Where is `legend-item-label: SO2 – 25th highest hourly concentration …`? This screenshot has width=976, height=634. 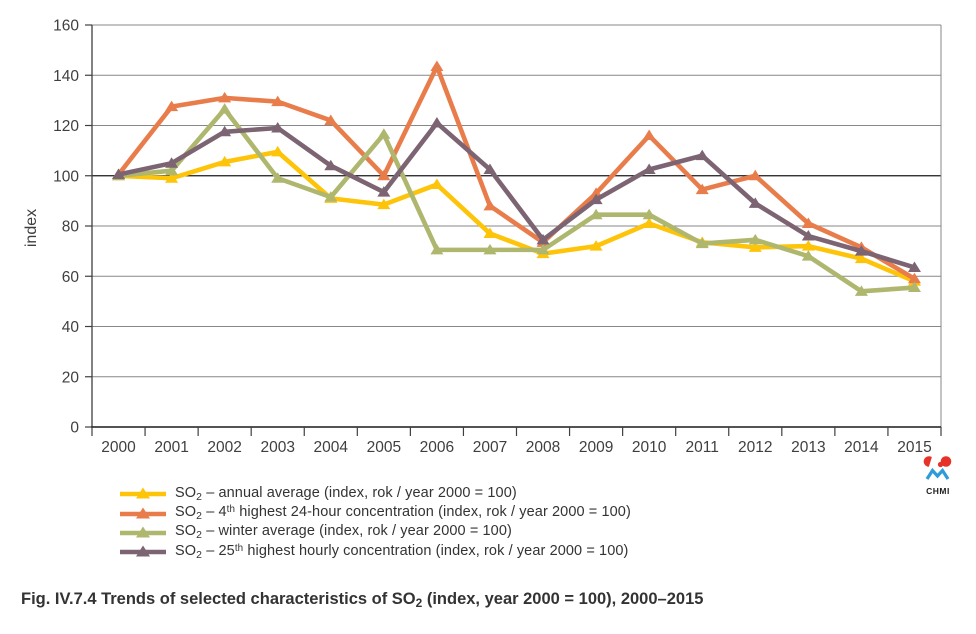
legend-item-label: SO2 – 25th highest hourly concentration … is located at coordinates (402, 551).